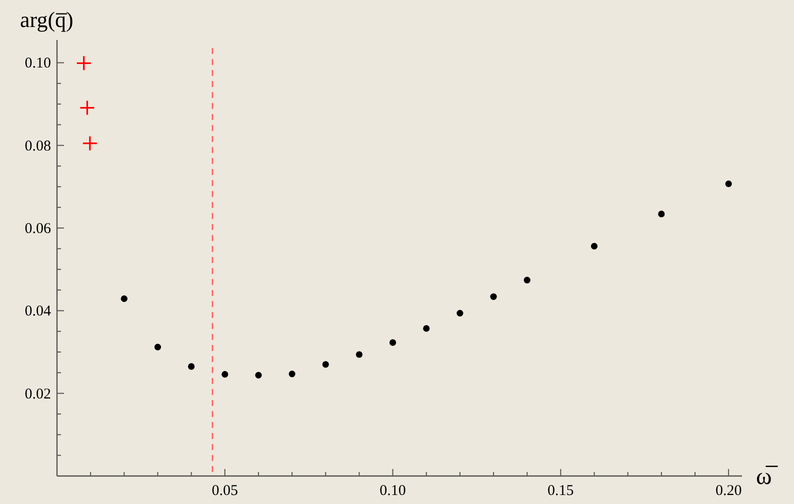  I want to click on y-tick-label: 0.06, so click(38, 229).